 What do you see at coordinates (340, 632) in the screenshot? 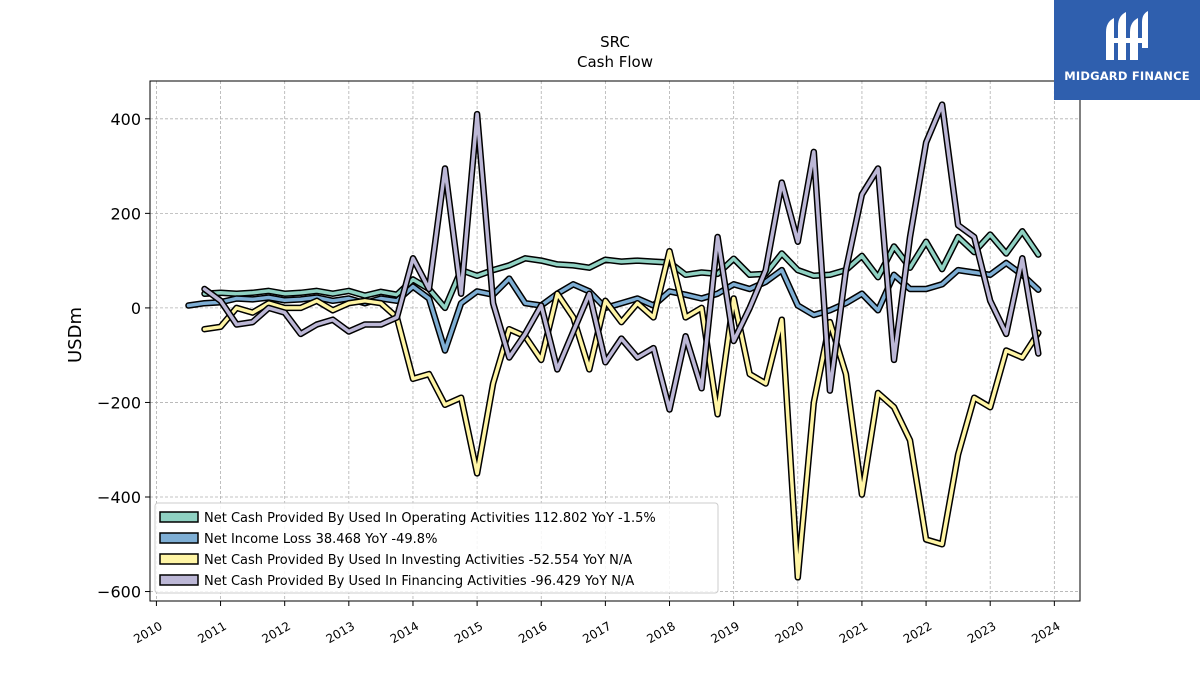
I see `x-tick-label: 2013` at bounding box center [340, 632].